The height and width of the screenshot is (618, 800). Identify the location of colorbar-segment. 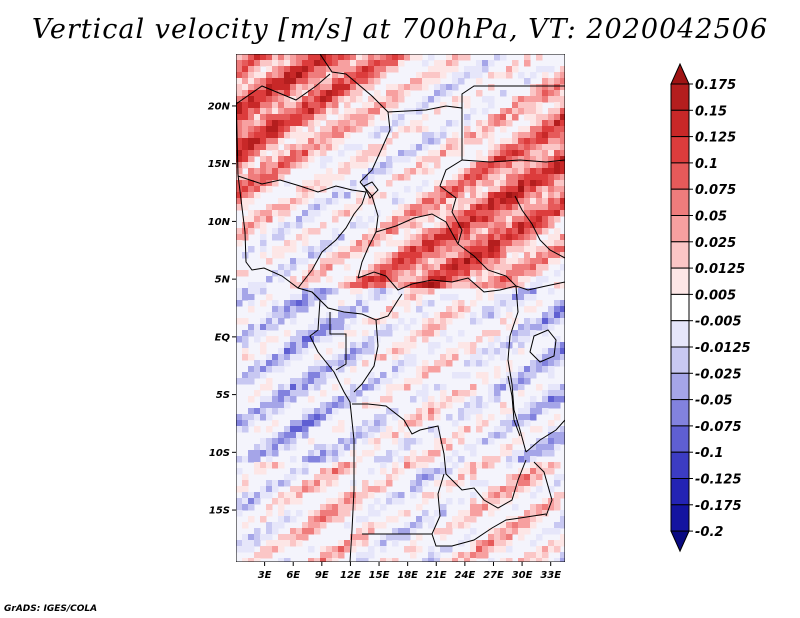
(680, 97).